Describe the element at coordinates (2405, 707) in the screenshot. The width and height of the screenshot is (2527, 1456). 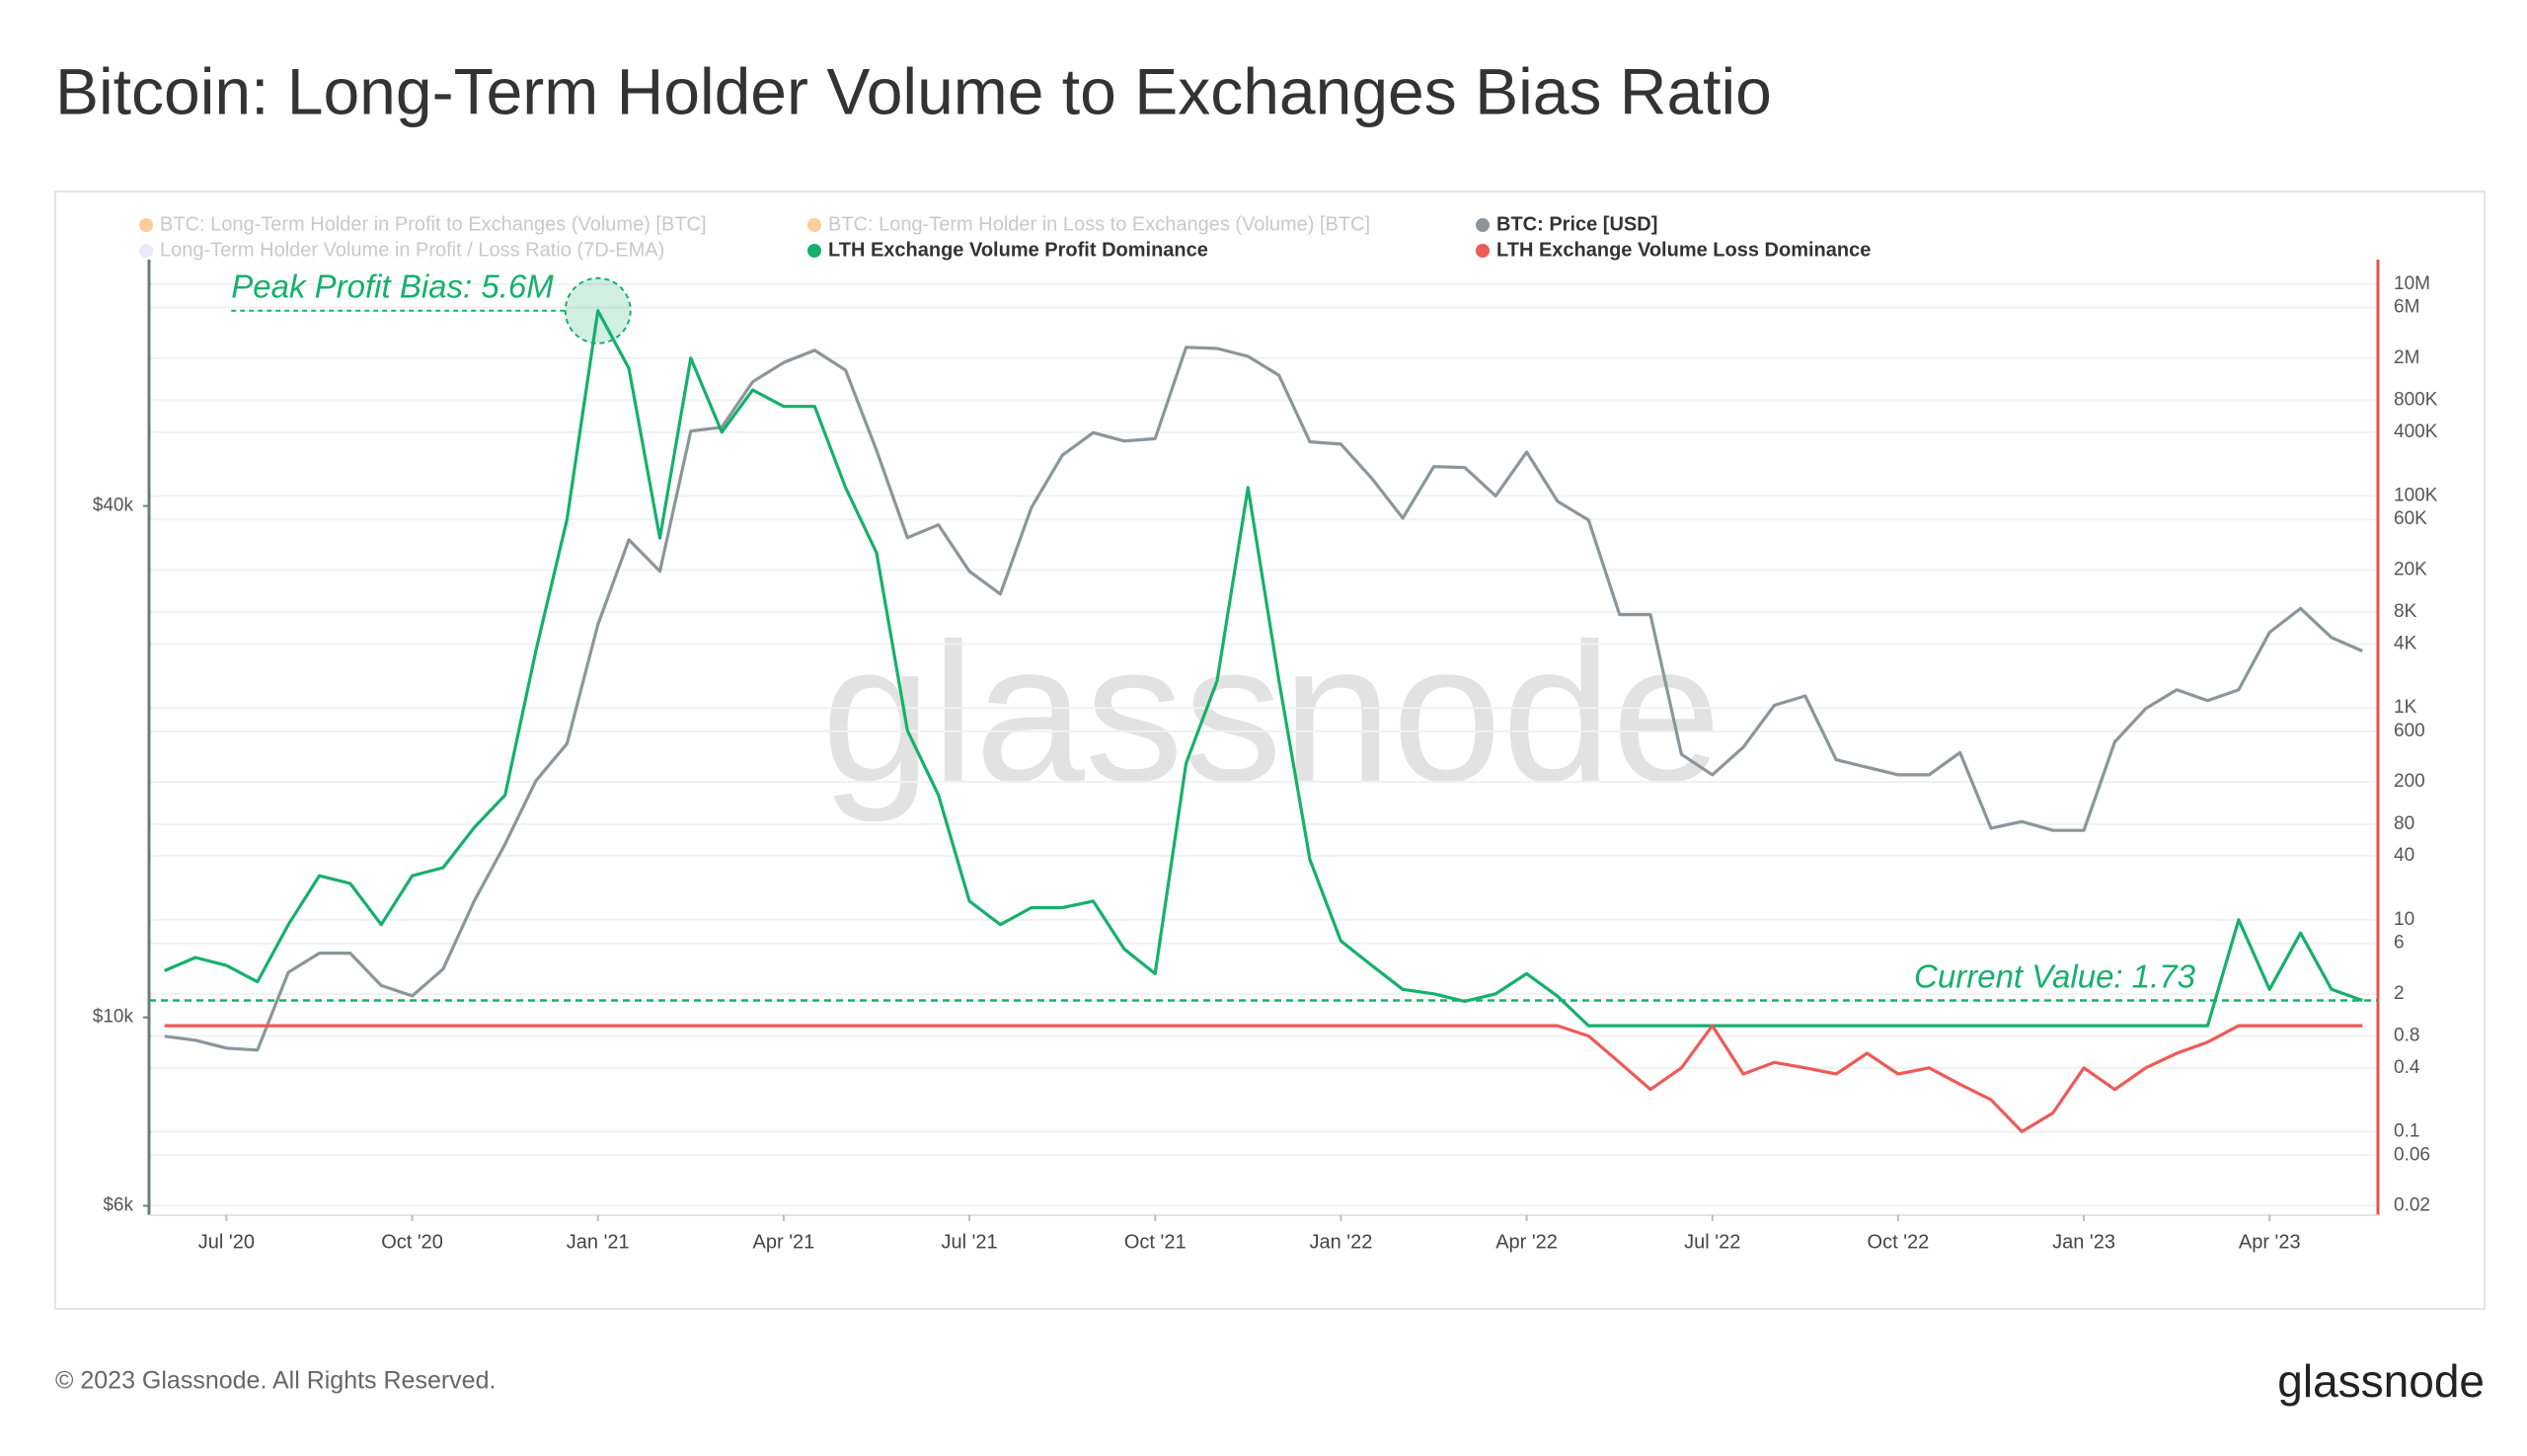
I see `y2-tick-label: 1K` at that location.